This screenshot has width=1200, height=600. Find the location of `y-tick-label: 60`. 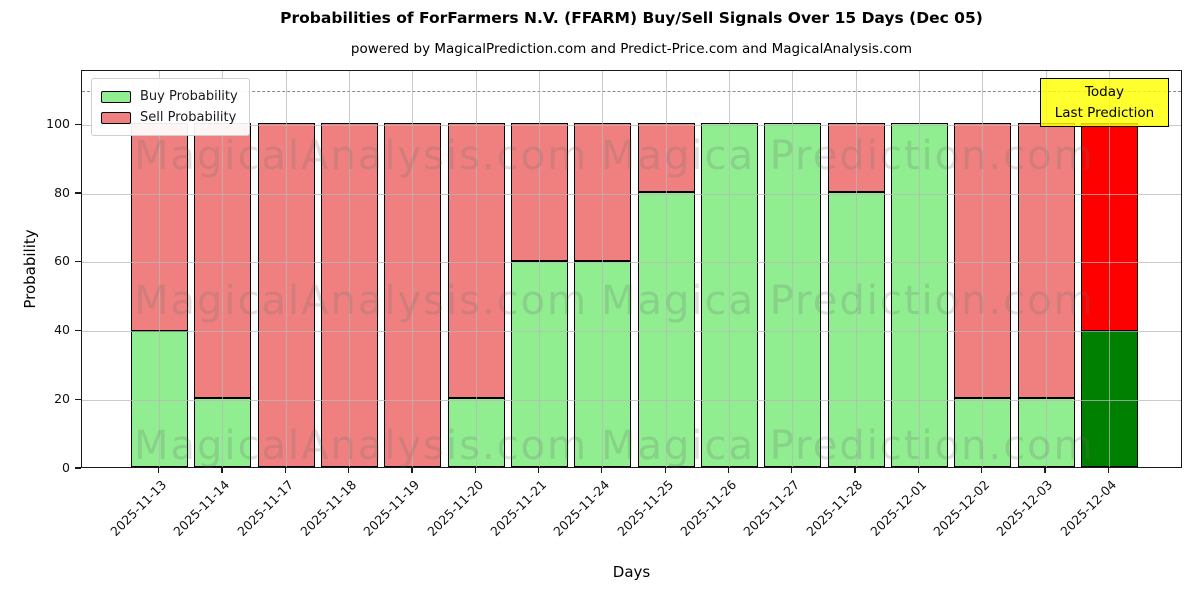

y-tick-label: 60 is located at coordinates (62, 261).